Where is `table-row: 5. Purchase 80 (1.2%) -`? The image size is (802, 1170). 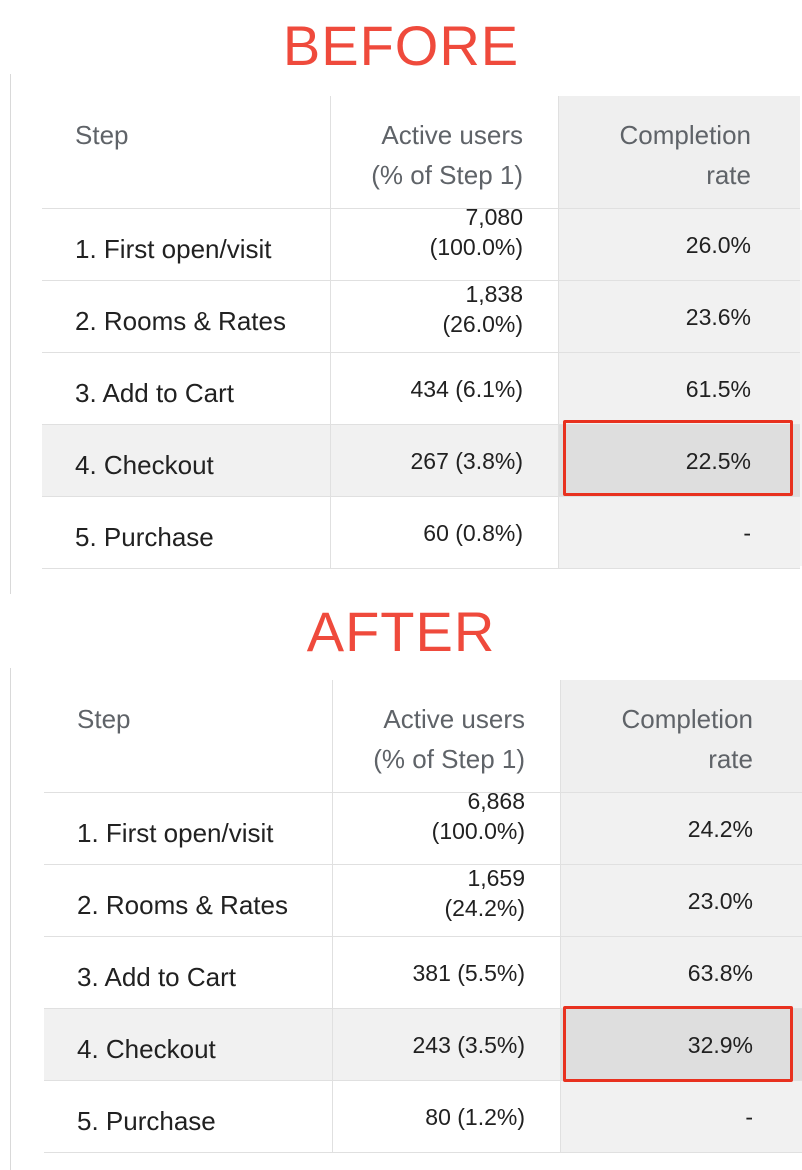 table-row: 5. Purchase 80 (1.2%) - is located at coordinates (423, 1117).